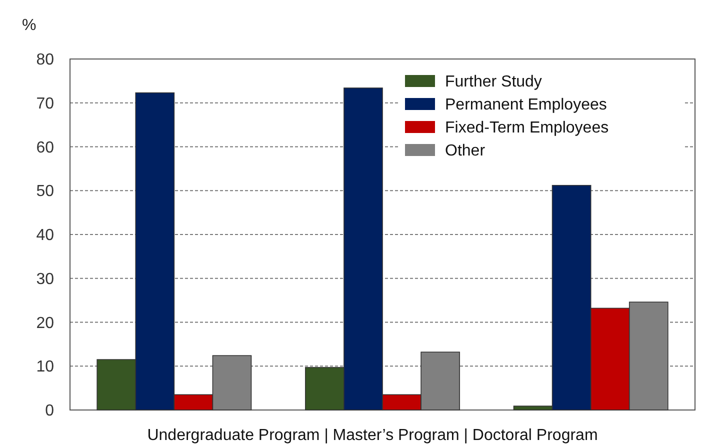 The image size is (709, 448). What do you see at coordinates (493, 82) in the screenshot?
I see `legend-label: Further Study` at bounding box center [493, 82].